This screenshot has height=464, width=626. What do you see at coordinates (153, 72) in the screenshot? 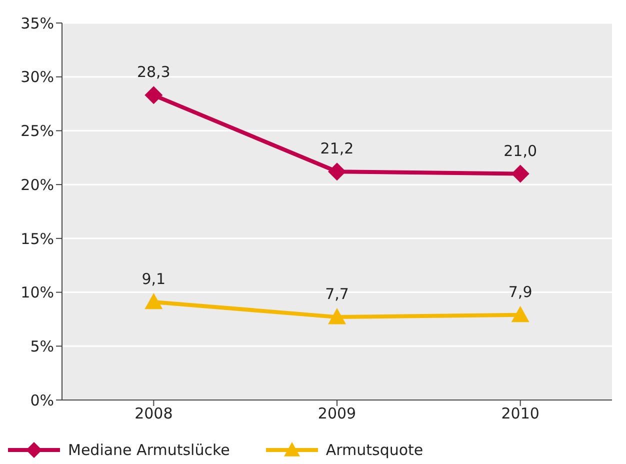
I see `data-label: 28,3` at bounding box center [153, 72].